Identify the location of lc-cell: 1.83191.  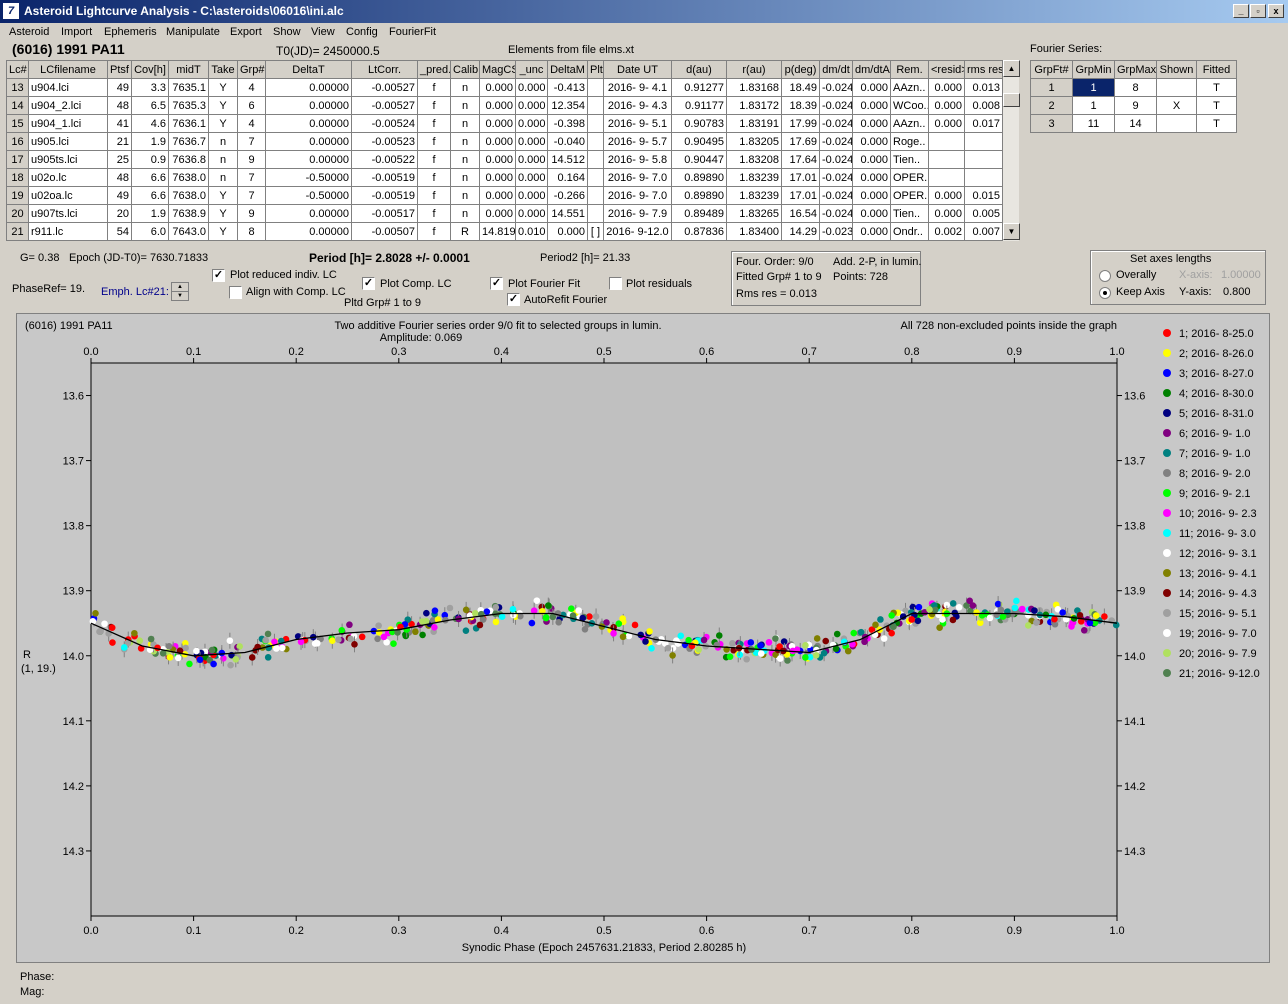
(754, 123).